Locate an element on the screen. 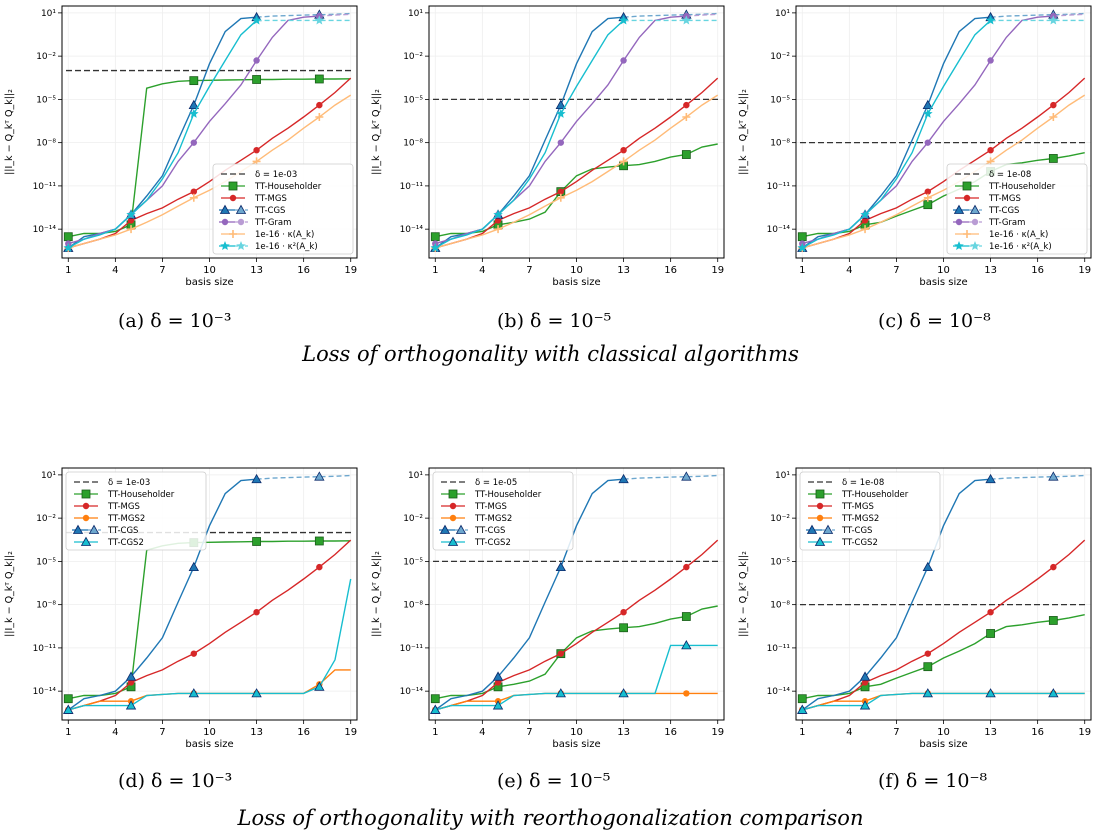  series-line-dashed is located at coordinates (702, 15).